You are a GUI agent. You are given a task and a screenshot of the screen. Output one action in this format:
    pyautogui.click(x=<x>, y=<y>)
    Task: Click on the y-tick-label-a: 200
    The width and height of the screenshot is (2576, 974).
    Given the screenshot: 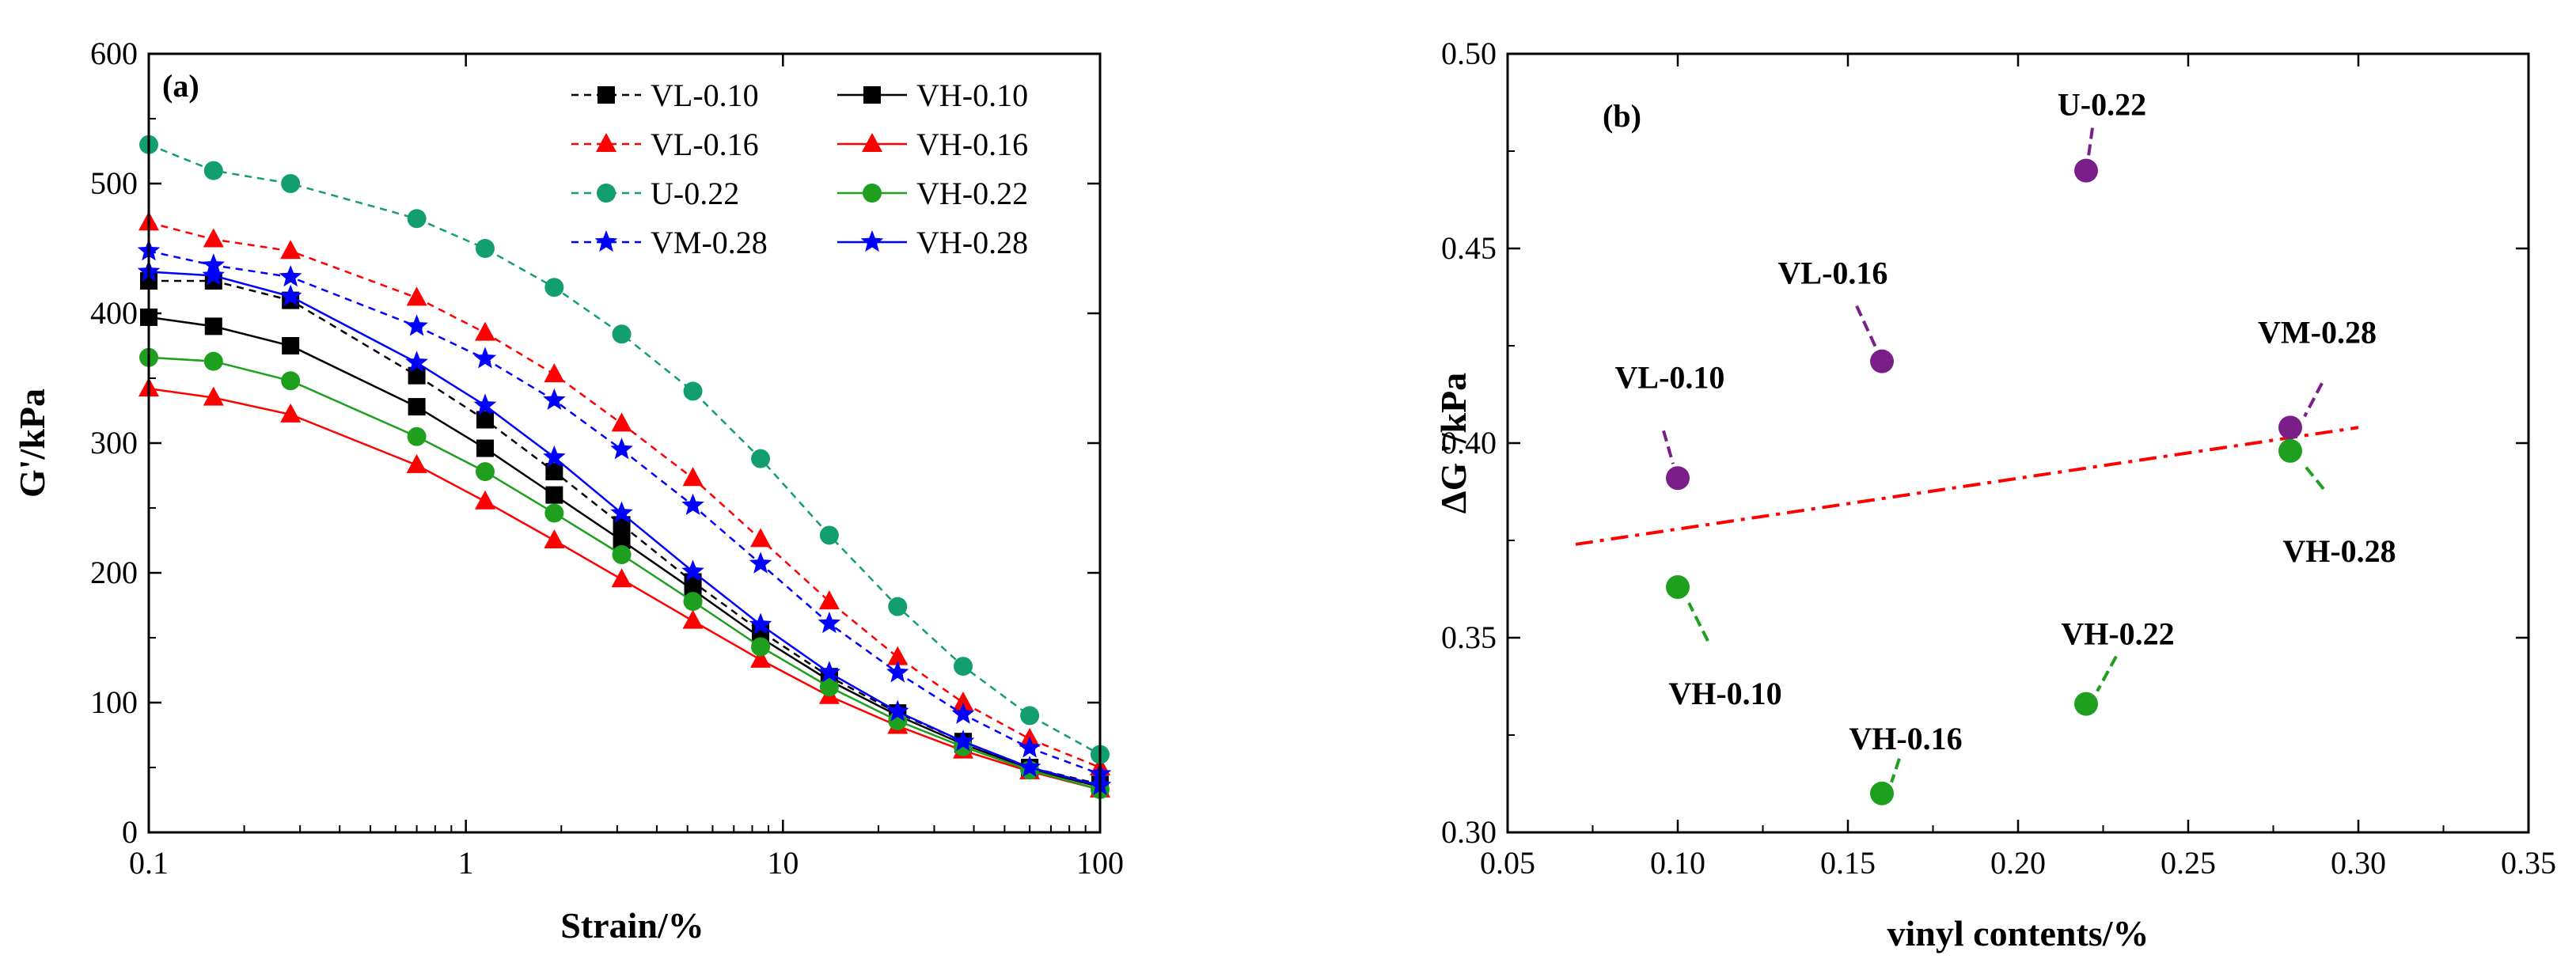 What is the action you would take?
    pyautogui.click(x=114, y=572)
    